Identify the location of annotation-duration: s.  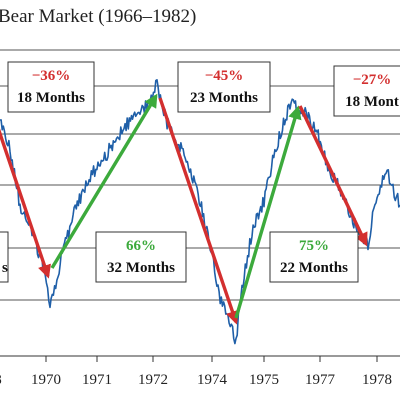
(5, 268).